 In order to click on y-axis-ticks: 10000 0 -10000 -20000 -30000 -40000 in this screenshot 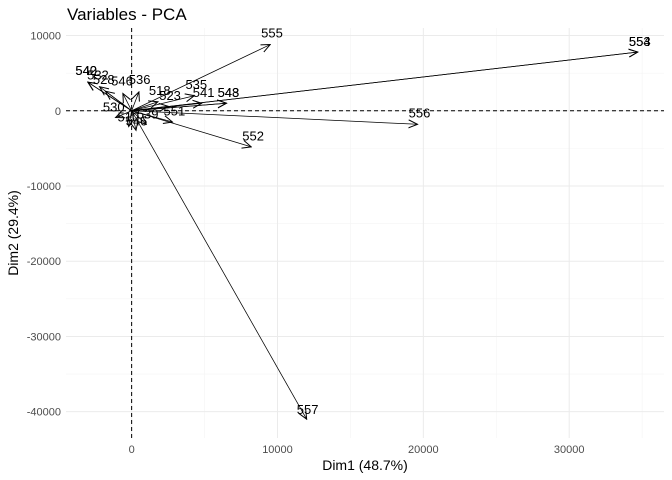, I will do `click(44, 225)`.